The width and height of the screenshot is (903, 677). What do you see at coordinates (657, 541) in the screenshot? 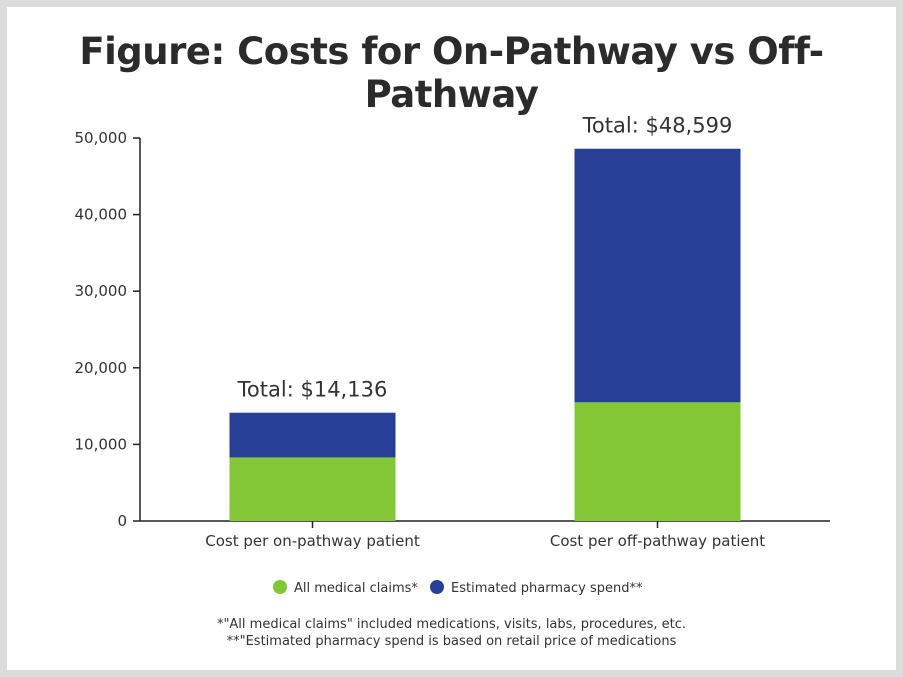
I see `x-tick-label: Cost per off-pathway patient` at bounding box center [657, 541].